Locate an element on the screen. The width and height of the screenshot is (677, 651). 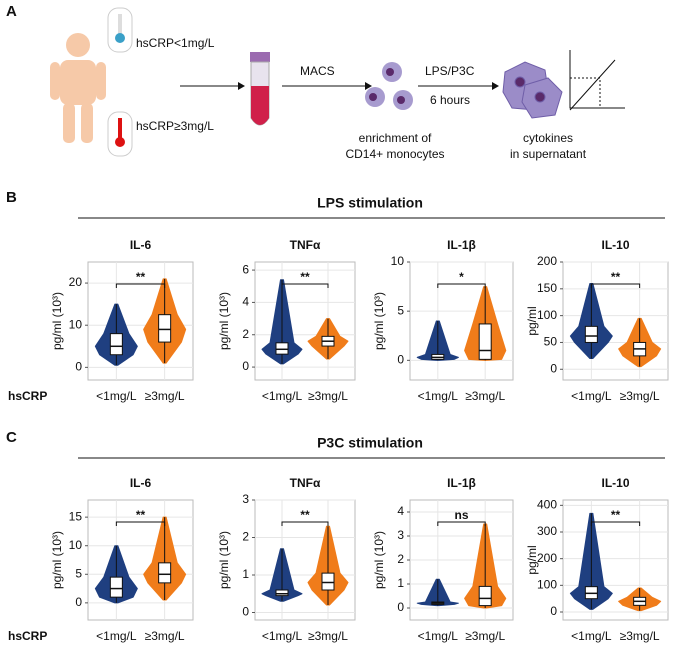
section-title: P3C stimulation is located at coordinates (370, 443).